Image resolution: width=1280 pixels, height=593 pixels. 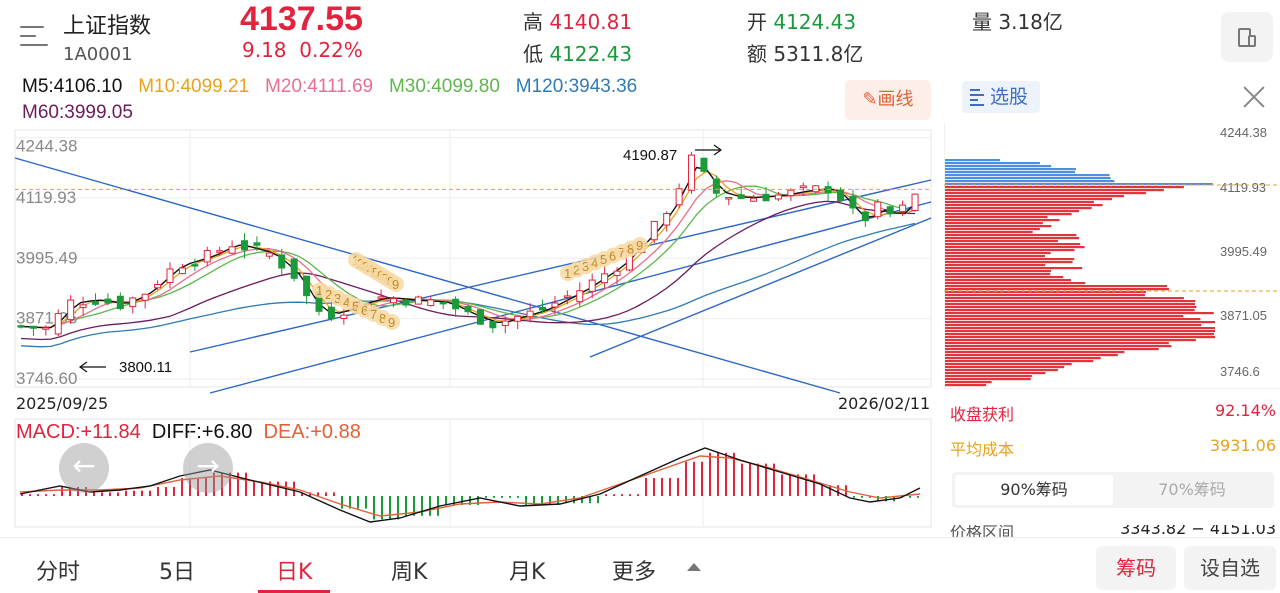 What do you see at coordinates (98, 54) in the screenshot?
I see `index-code: 1A0001` at bounding box center [98, 54].